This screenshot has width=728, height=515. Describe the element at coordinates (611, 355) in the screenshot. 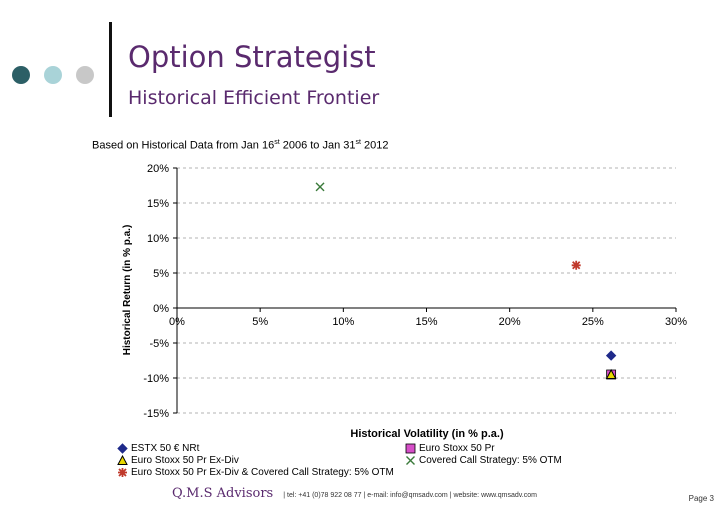

I see `data-point-diamond` at that location.